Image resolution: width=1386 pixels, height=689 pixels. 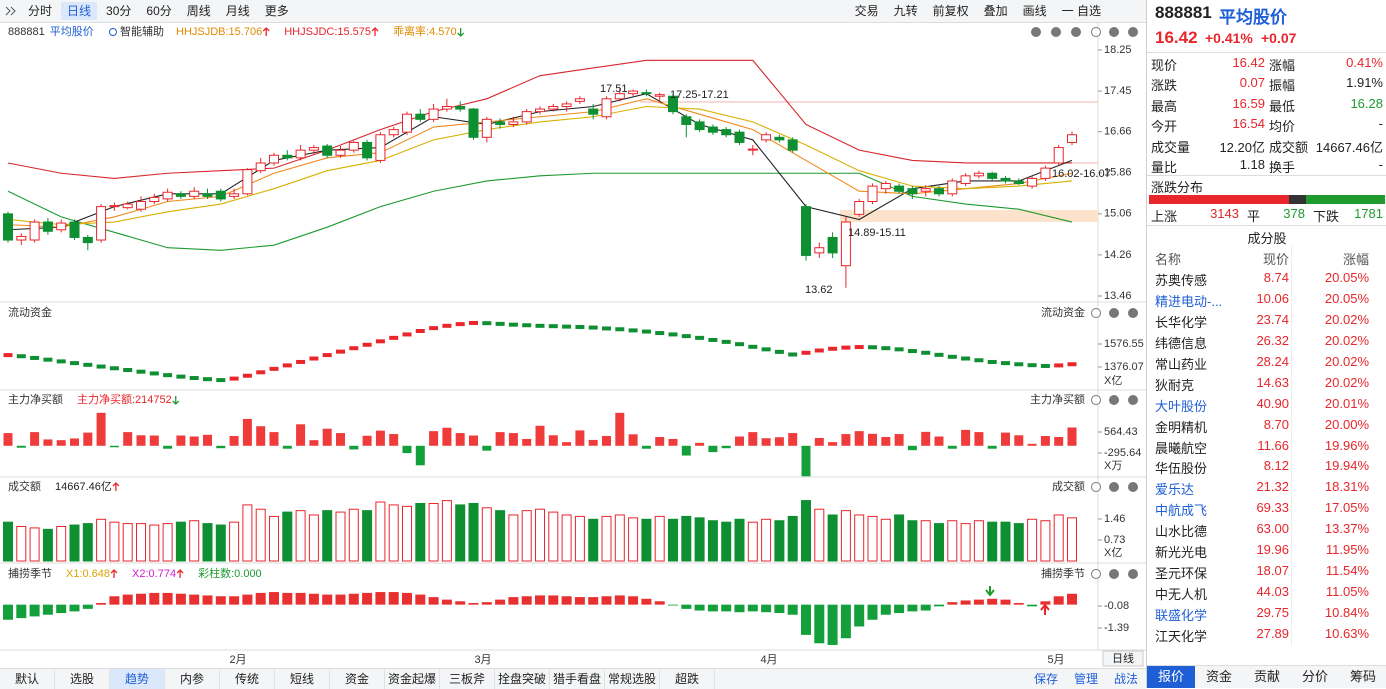 I want to click on bottom-tab: 内参, so click(x=192, y=679).